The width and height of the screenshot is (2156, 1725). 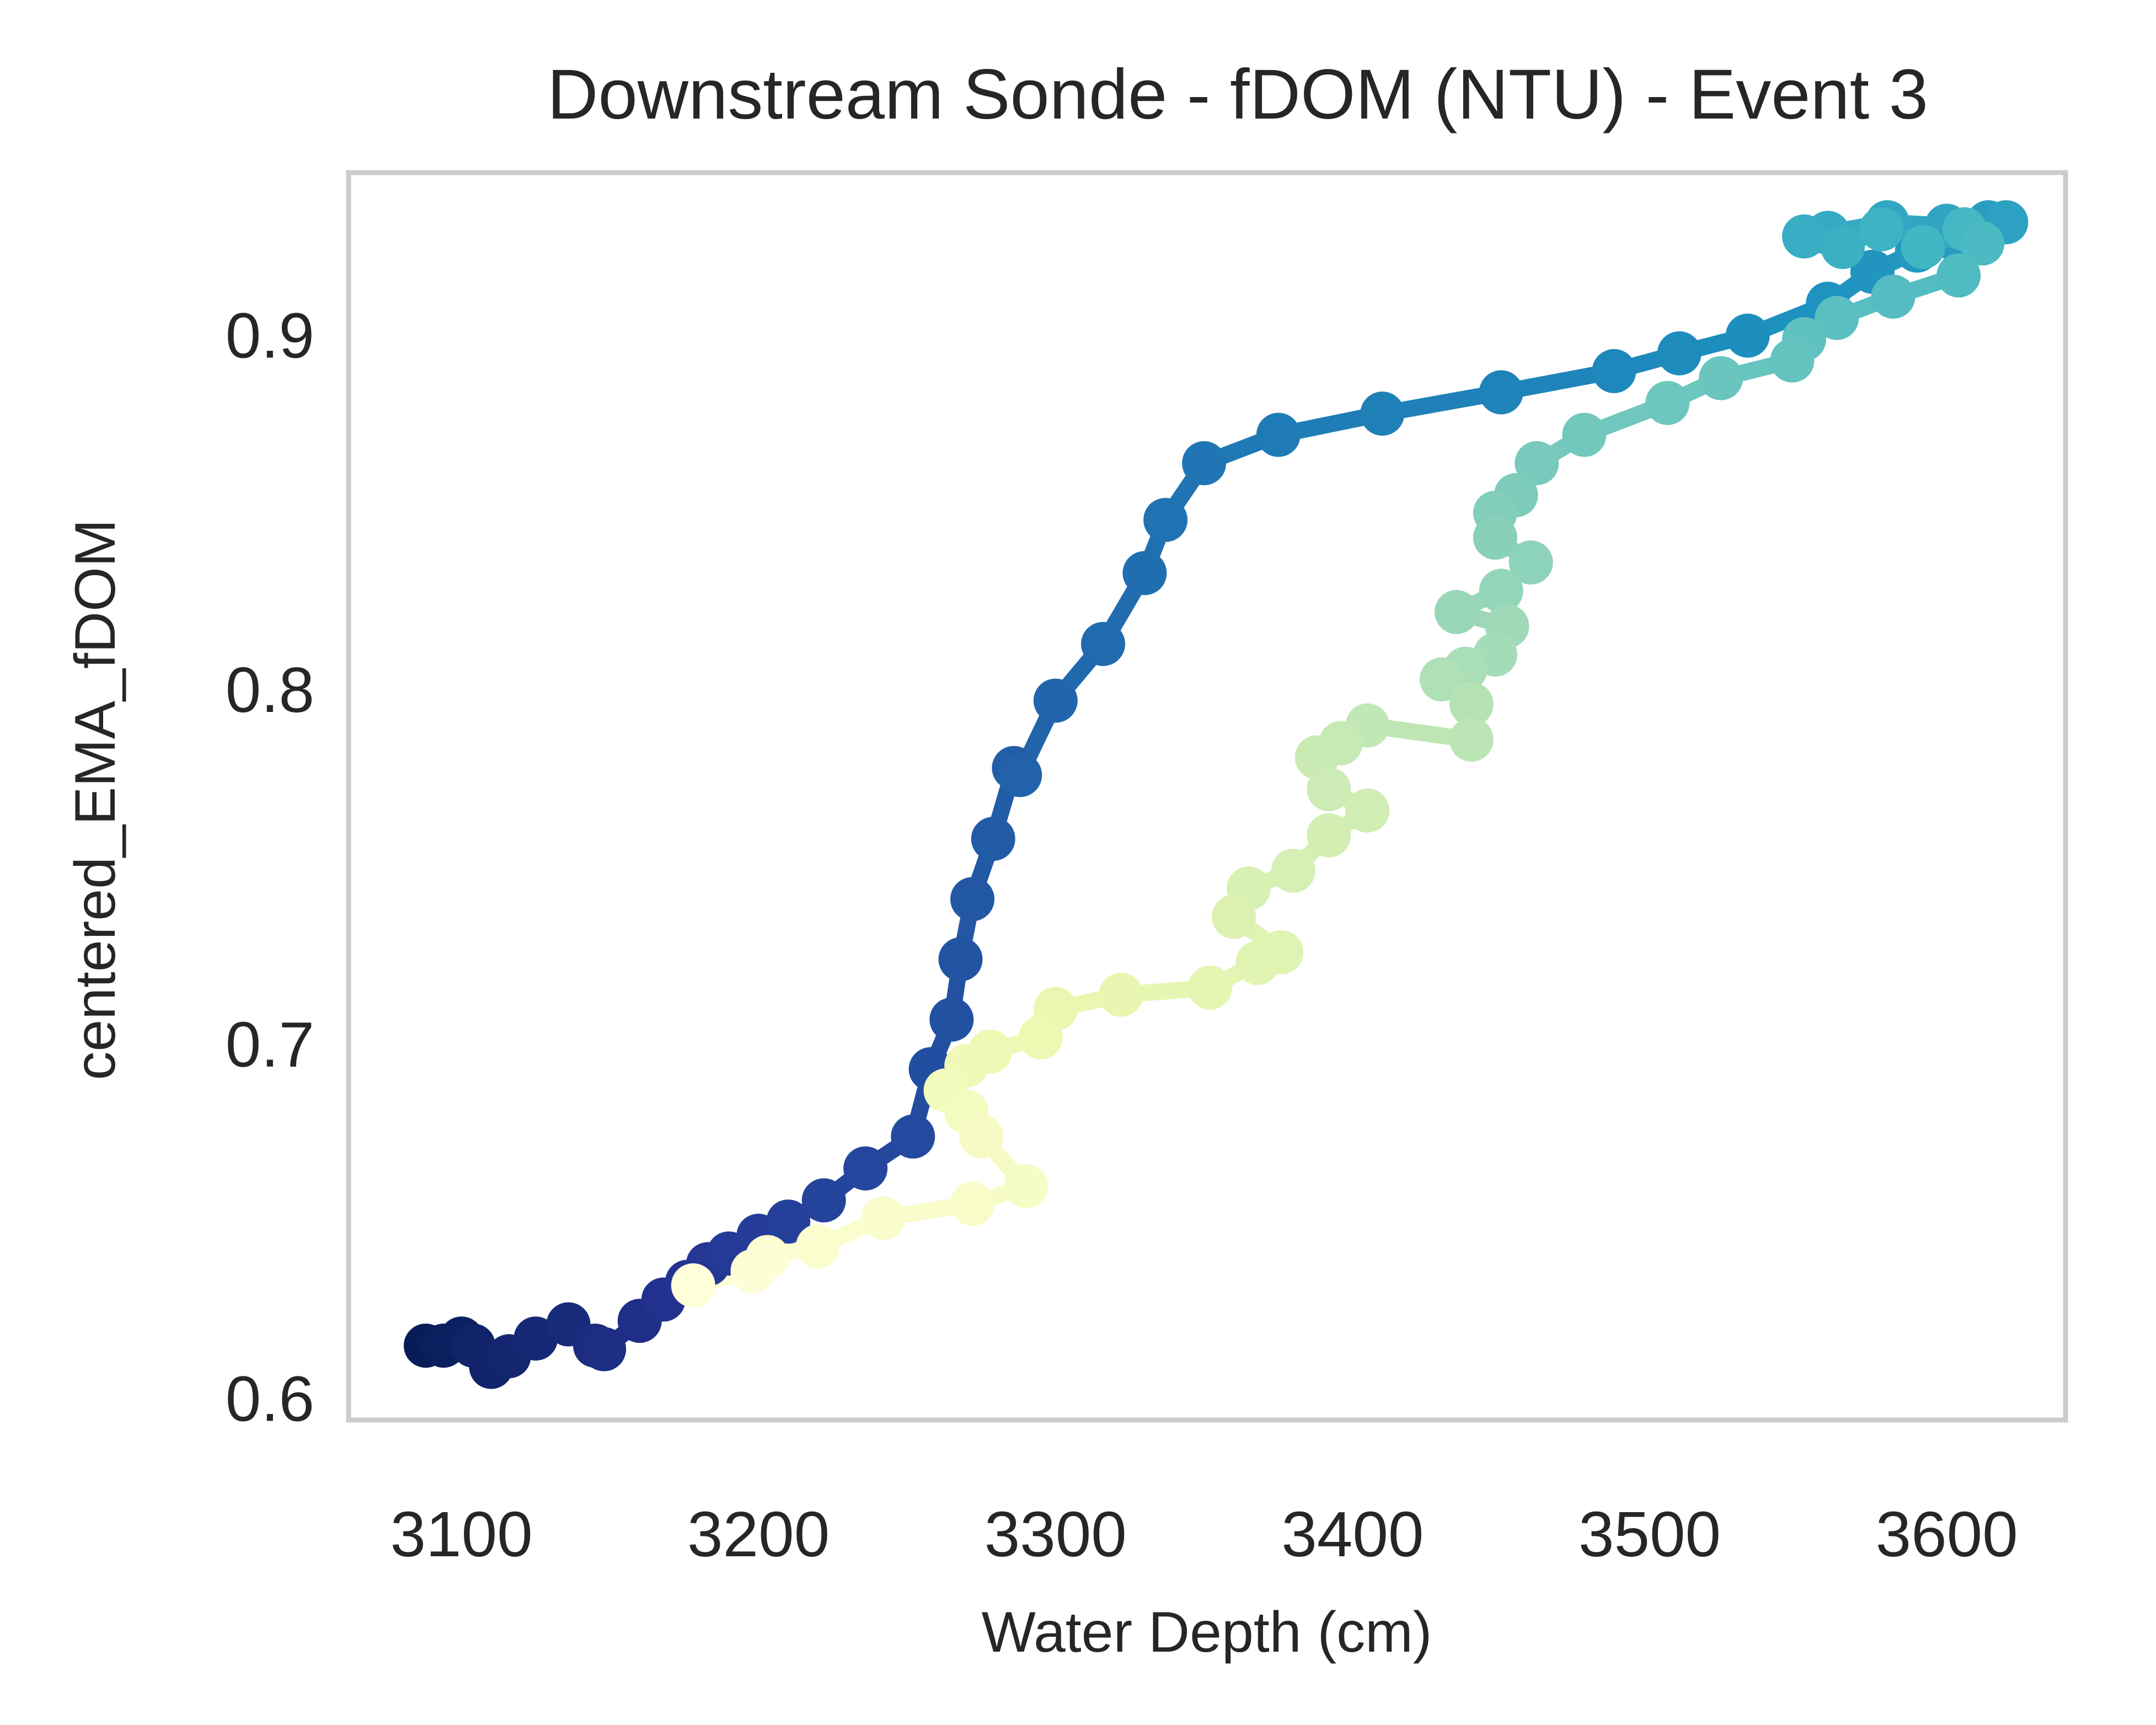 I want to click on y-tick-label: 0.8, so click(x=270, y=690).